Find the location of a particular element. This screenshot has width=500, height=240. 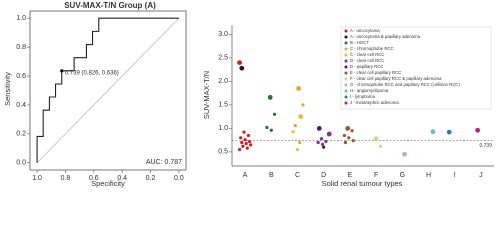

y-tick-label: 0.8 is located at coordinates (21, 47).